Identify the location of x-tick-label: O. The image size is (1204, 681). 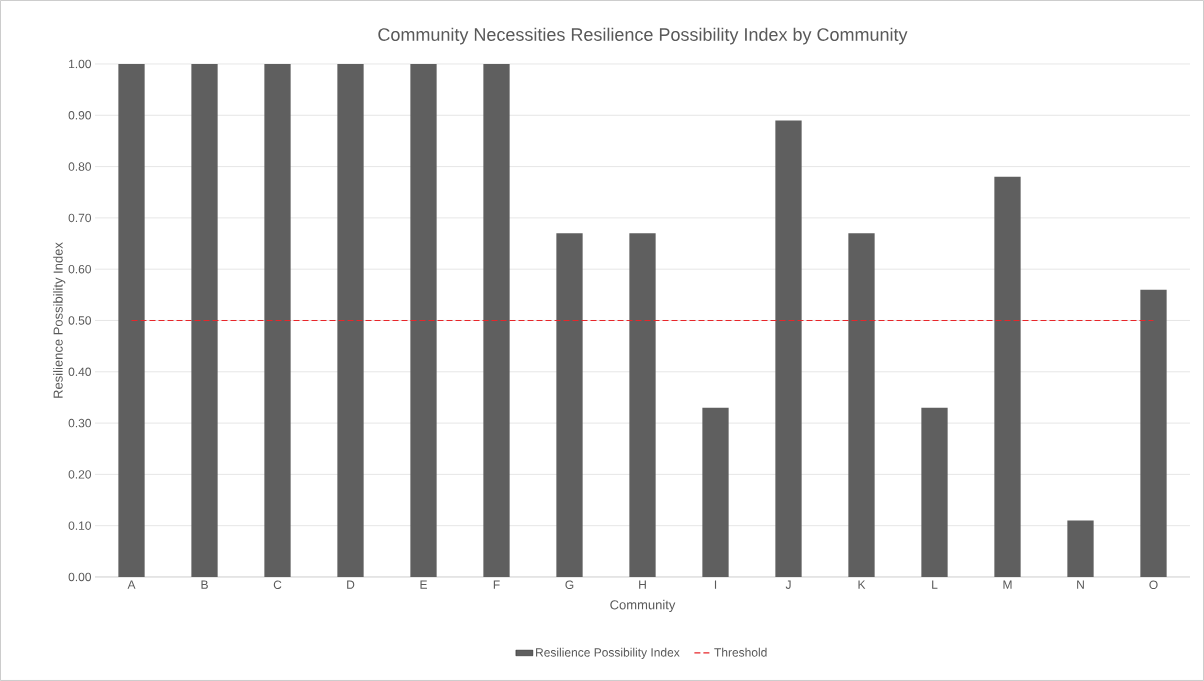
(1153, 585).